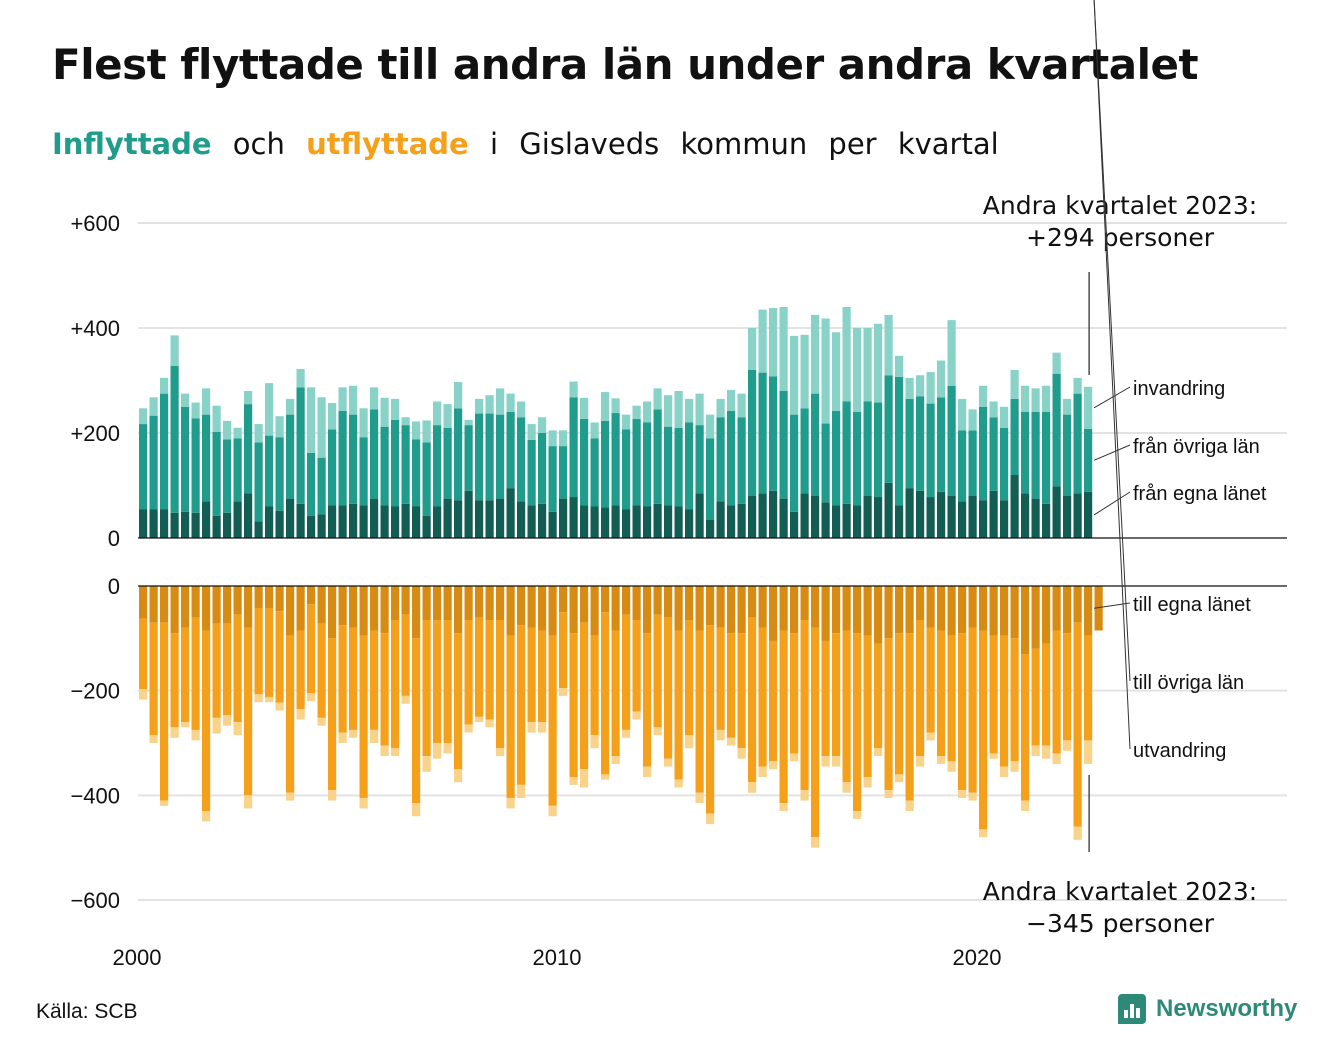  What do you see at coordinates (95, 328) in the screenshot?
I see `y-tick-label: +400` at bounding box center [95, 328].